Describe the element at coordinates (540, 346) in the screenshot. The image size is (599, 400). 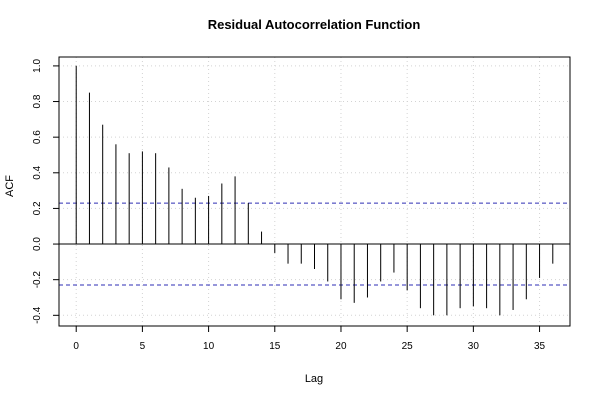
I see `x-tick-label: 35` at that location.